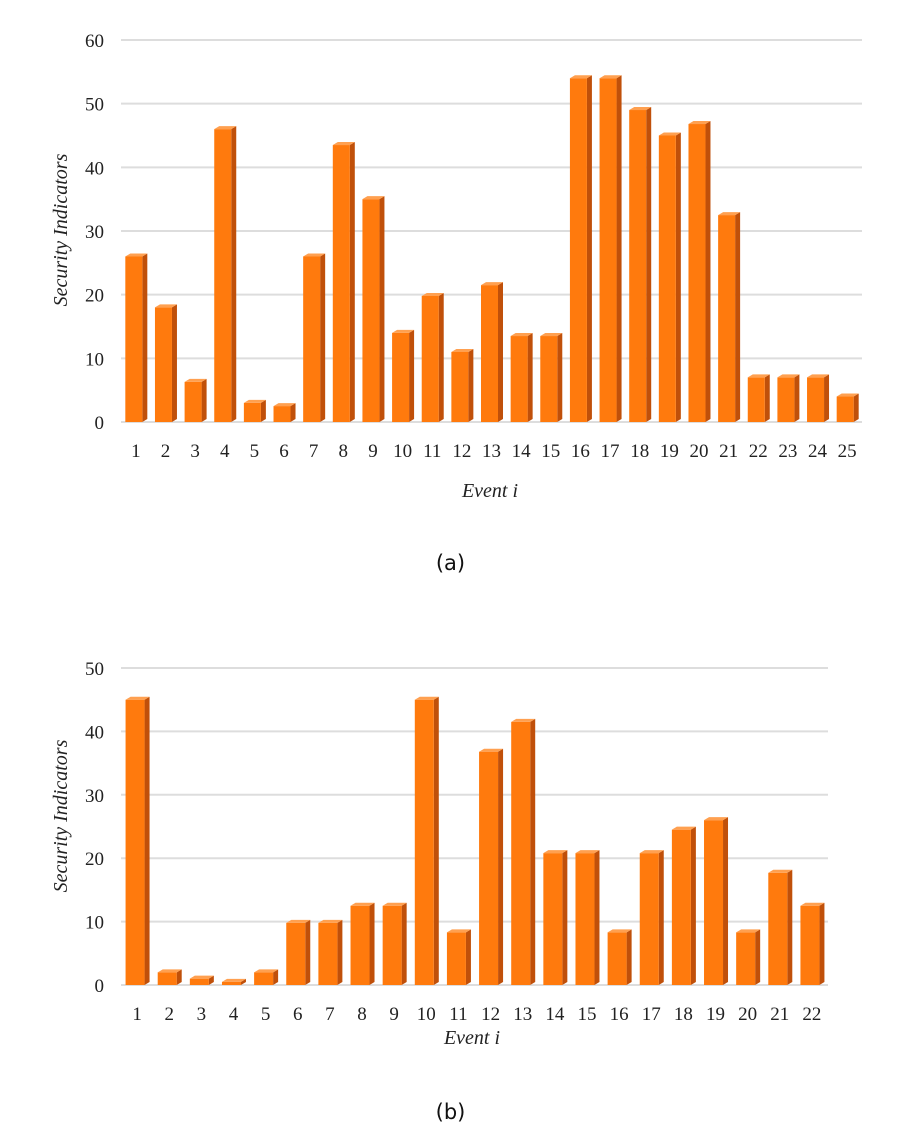 This screenshot has height=1146, width=901. I want to click on chart-b-caption: (b), so click(450, 1112).